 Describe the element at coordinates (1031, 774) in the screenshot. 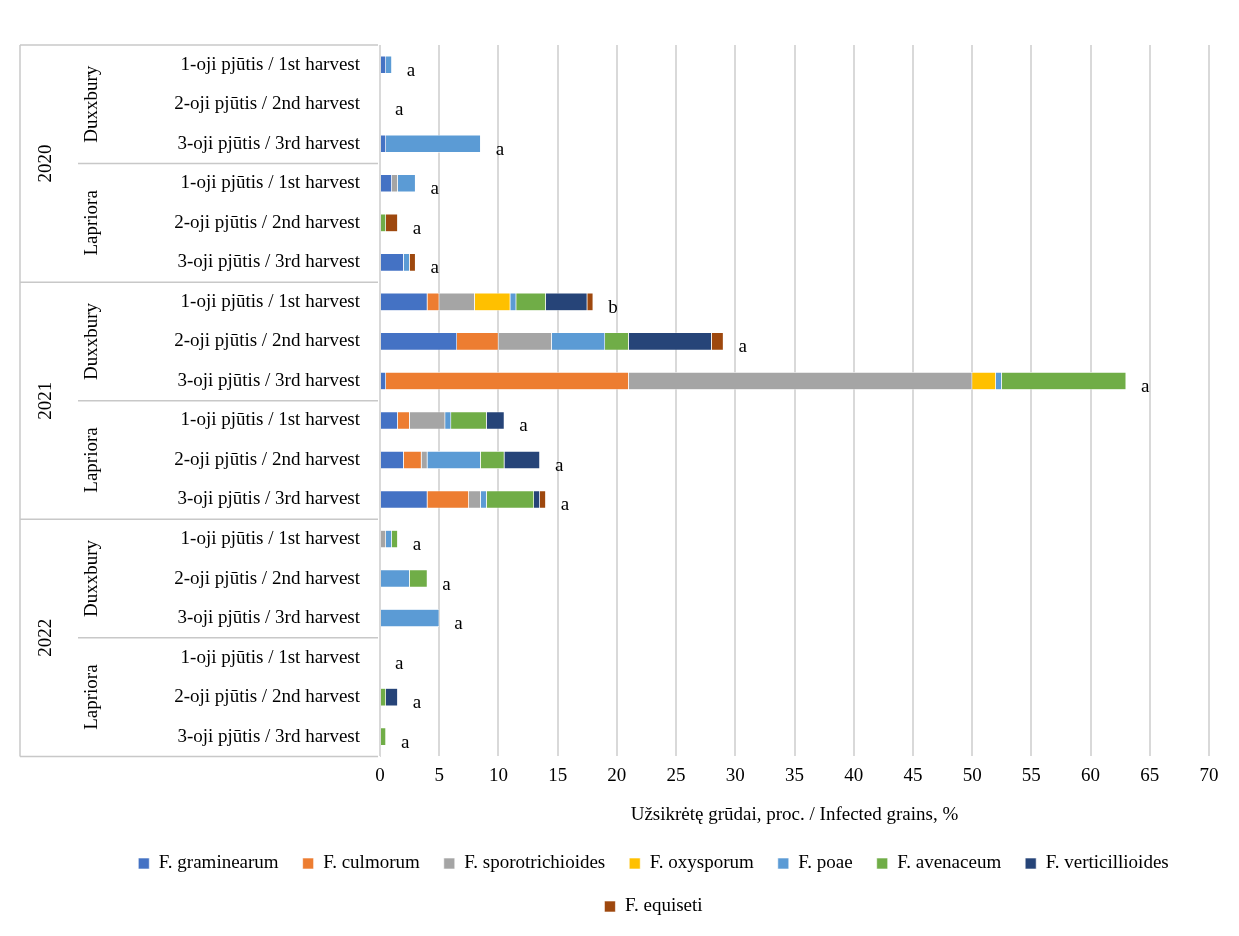

I see `x-tick-label: 55` at that location.